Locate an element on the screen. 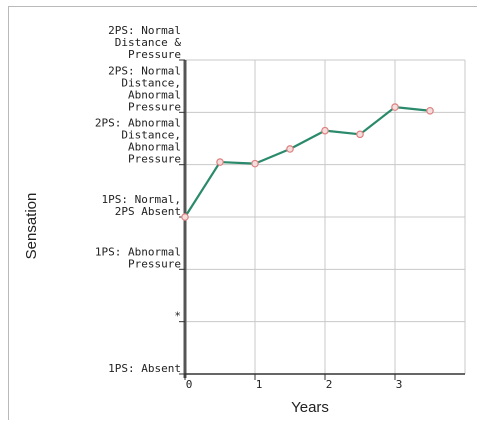  x-axis-title: Years is located at coordinates (310, 407).